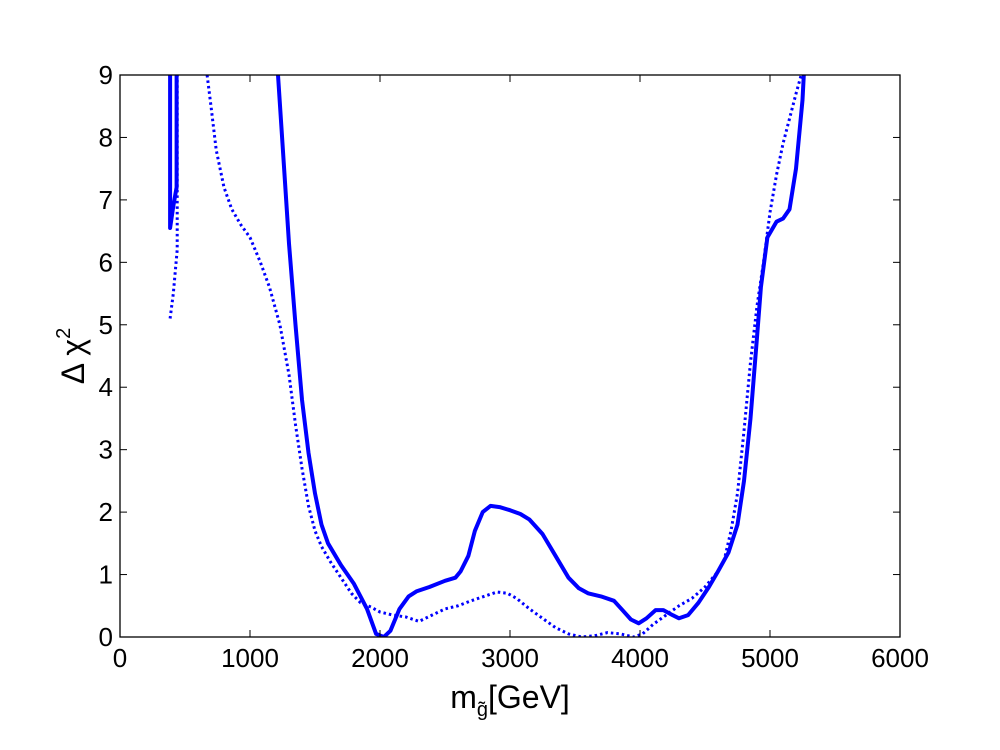 The width and height of the screenshot is (1000, 750). I want to click on x-axis-title: mg̃[GeV], so click(510, 700).